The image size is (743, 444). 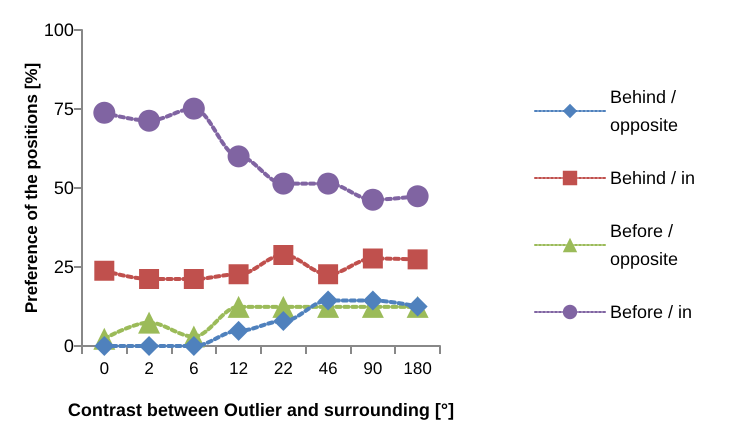 I want to click on x-tick-label: 22, so click(x=283, y=368).